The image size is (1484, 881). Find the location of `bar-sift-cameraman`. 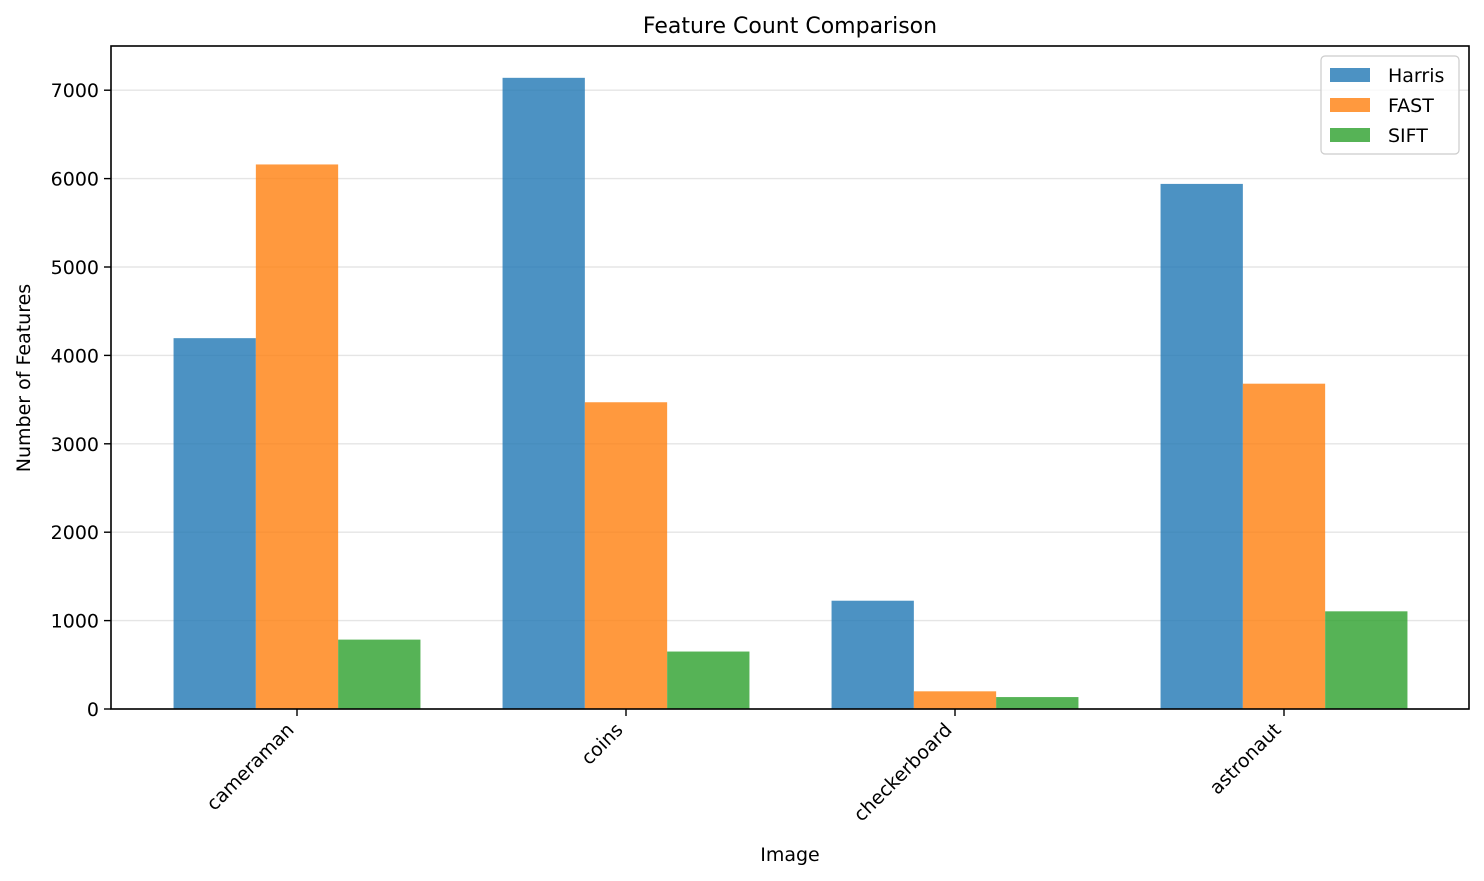

bar-sift-cameraman is located at coordinates (379, 674).